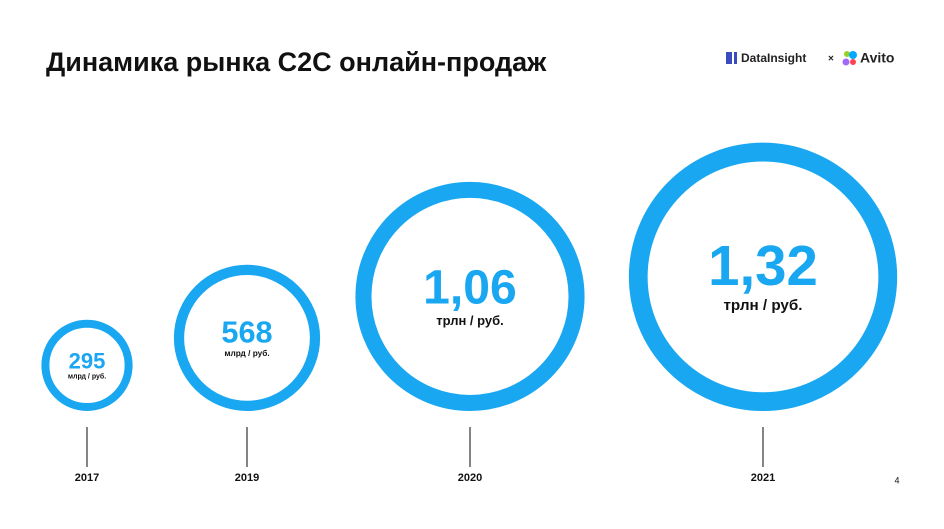  What do you see at coordinates (470, 287) in the screenshot?
I see `value-label: 1,06` at bounding box center [470, 287].